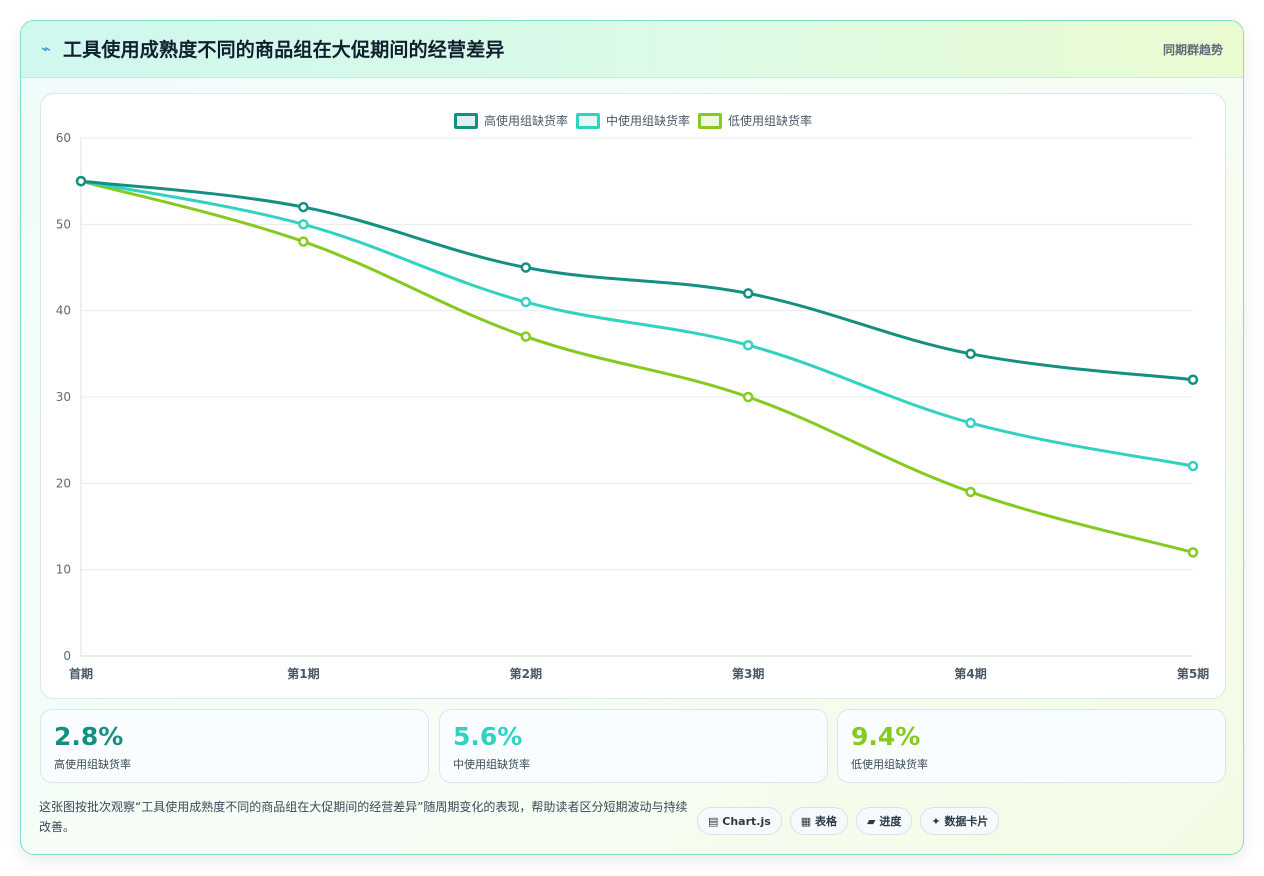 This screenshot has width=1264, height=876. I want to click on table-icon: ▦, so click(806, 821).